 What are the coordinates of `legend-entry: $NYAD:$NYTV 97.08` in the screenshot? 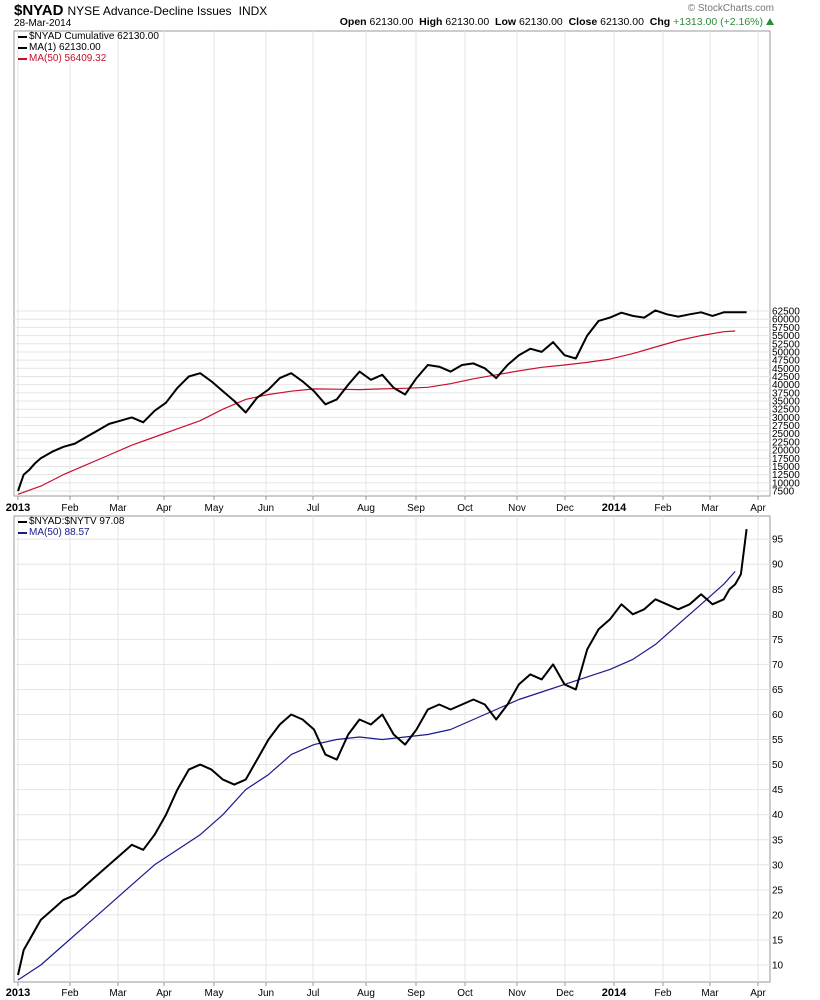 It's located at (71, 521).